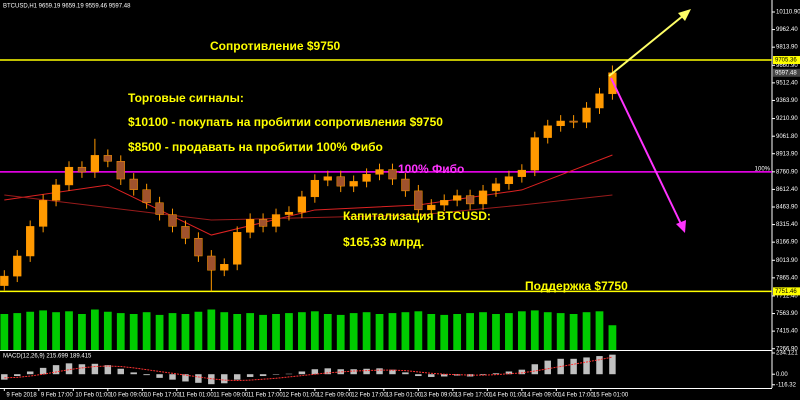 This screenshot has width=800, height=400. I want to click on level-tag-label: 7751.46, so click(786, 292).